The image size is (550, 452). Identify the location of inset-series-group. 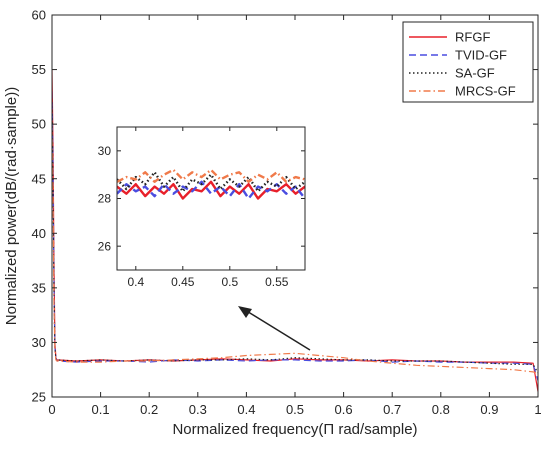
(211, 184).